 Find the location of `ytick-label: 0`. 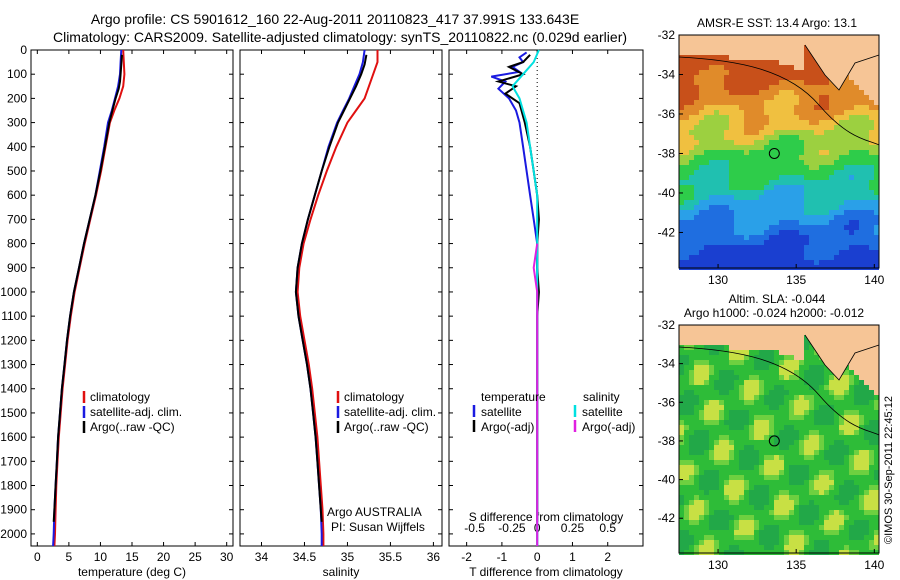

ytick-label: 0 is located at coordinates (23, 50).